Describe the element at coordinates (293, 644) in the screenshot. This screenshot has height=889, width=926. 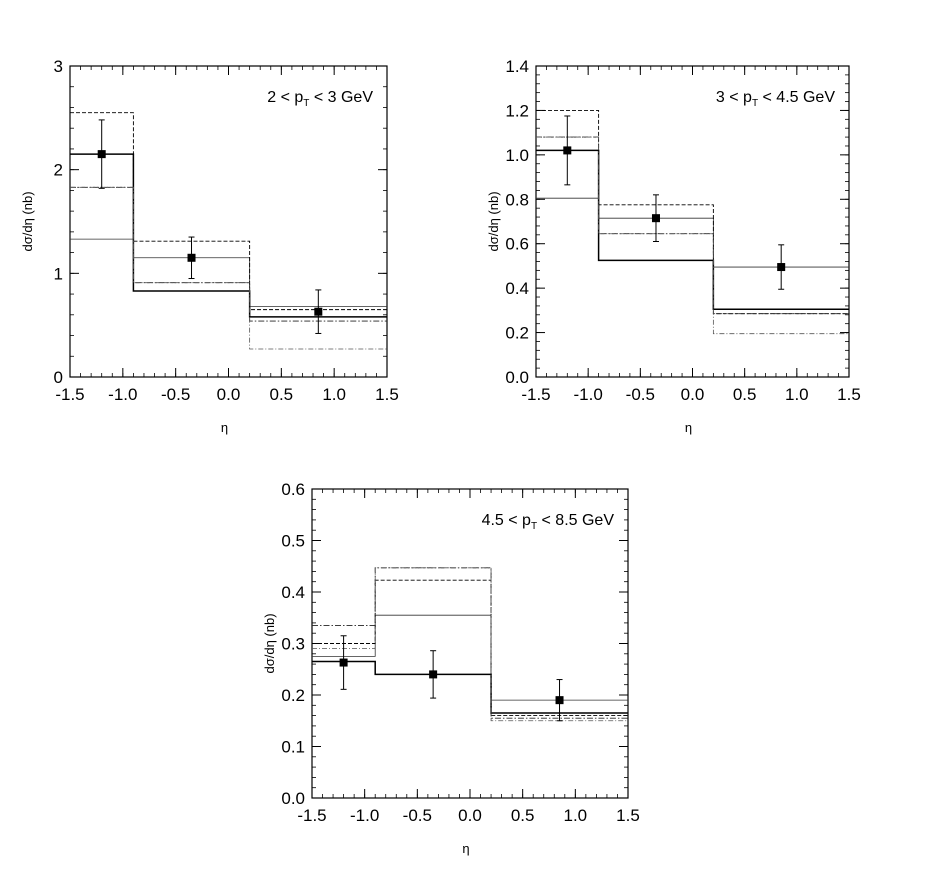
I see `y-tick-label: 0.3` at that location.